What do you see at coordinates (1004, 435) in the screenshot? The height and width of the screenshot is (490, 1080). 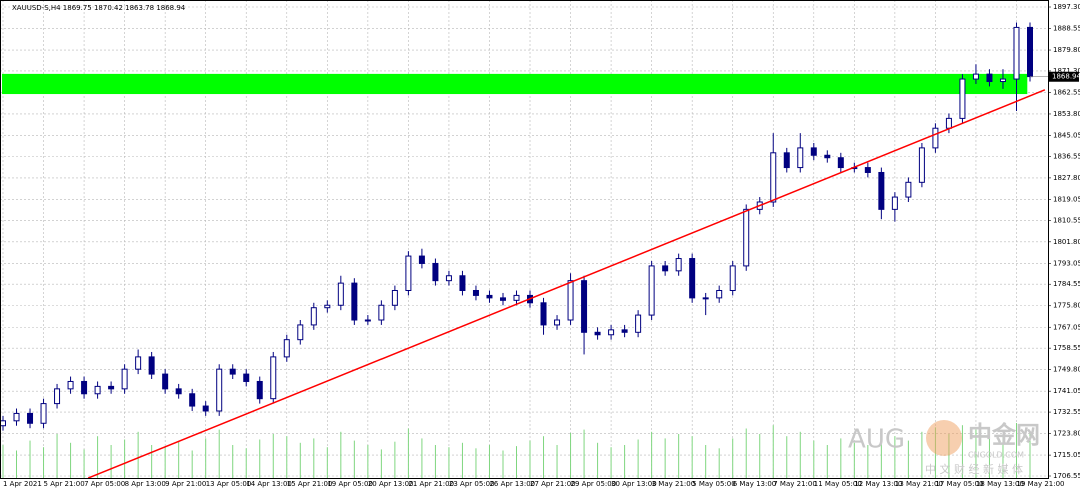 I see `watermark-brand: 中金网` at bounding box center [1004, 435].